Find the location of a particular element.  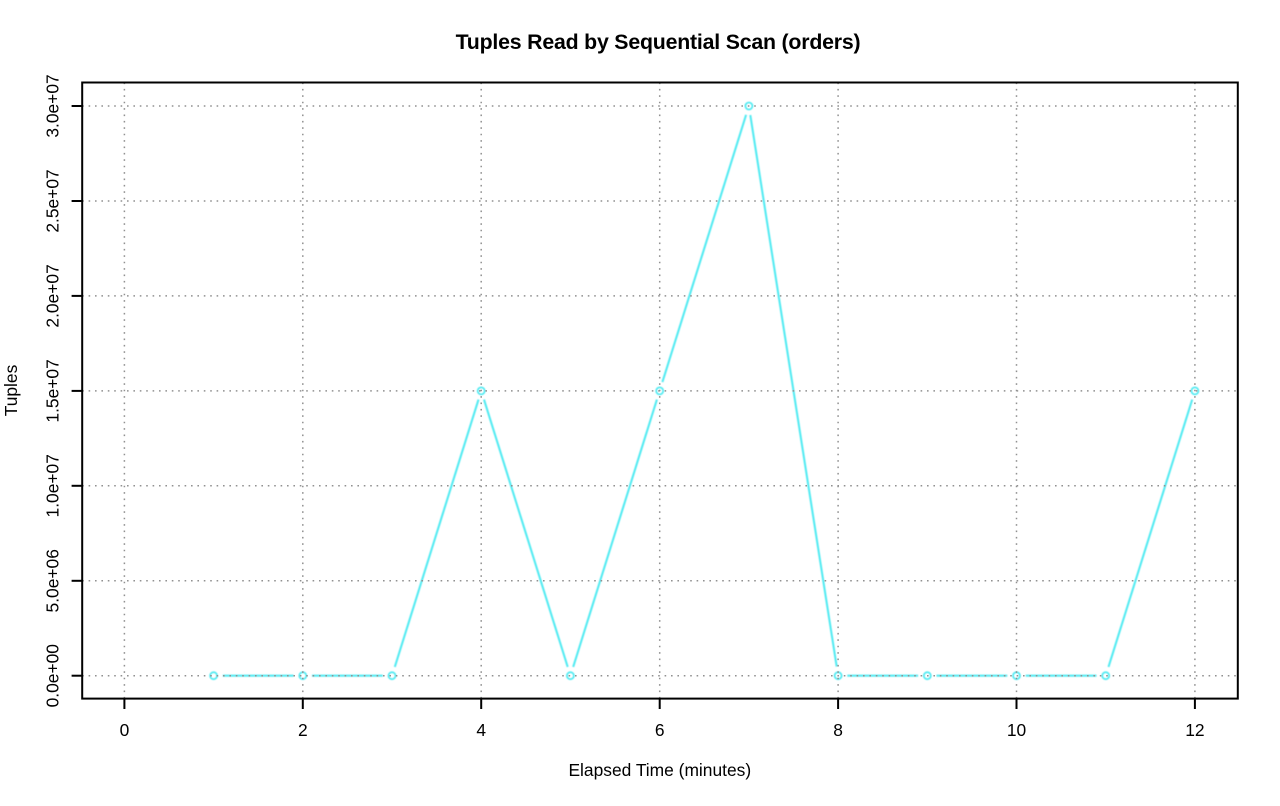

svg-text: 1.5e+07 is located at coordinates (53, 390).